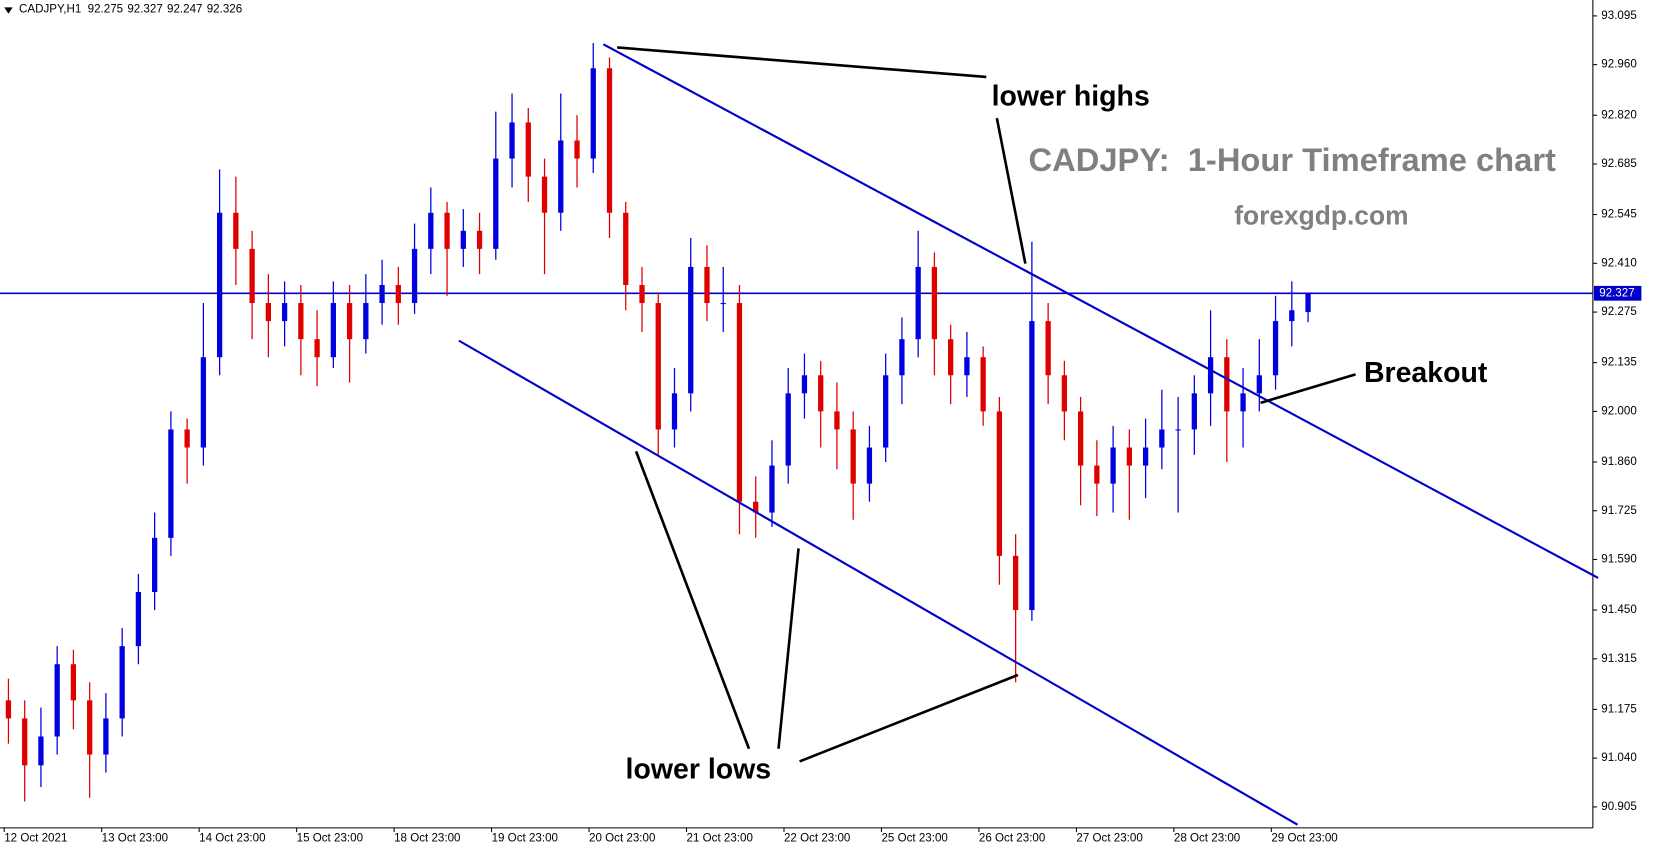 The height and width of the screenshot is (850, 1653). I want to click on y-tick-label: 91.315, so click(1618, 658).